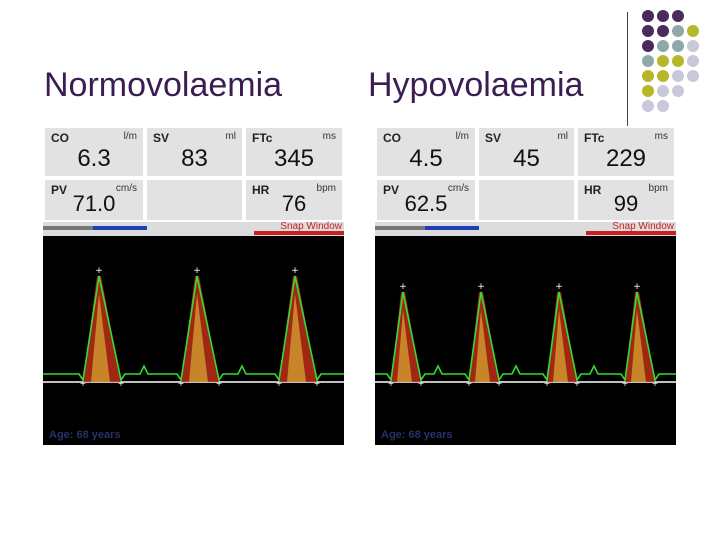 Image resolution: width=720 pixels, height=540 pixels. Describe the element at coordinates (627, 71) in the screenshot. I see `divider-line` at that location.